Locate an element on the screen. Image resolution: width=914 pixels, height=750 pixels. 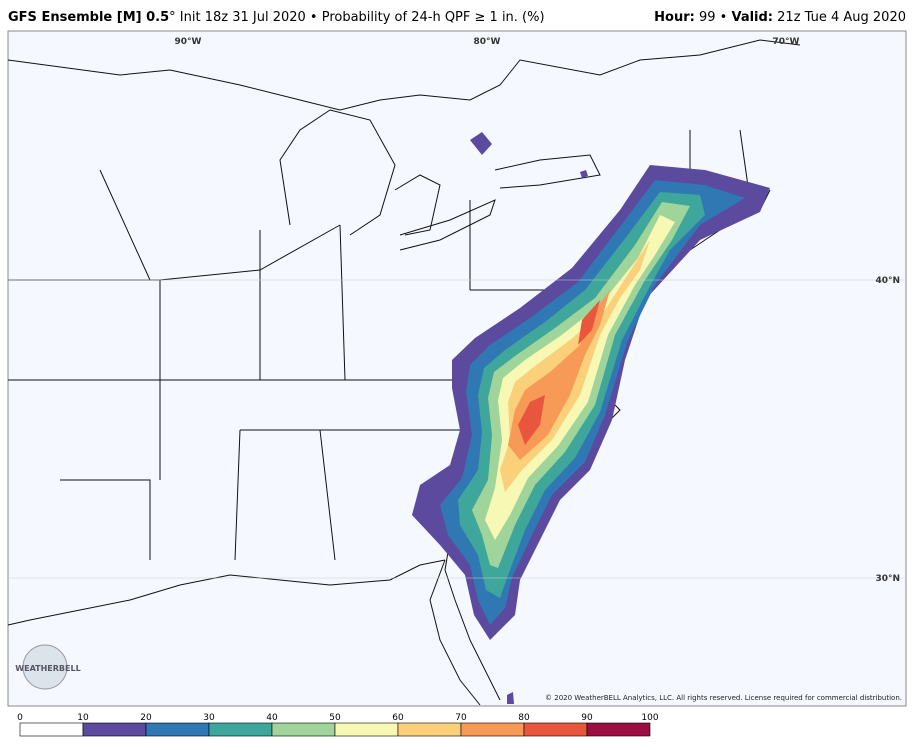
valid-label: Valid: is located at coordinates (752, 17).